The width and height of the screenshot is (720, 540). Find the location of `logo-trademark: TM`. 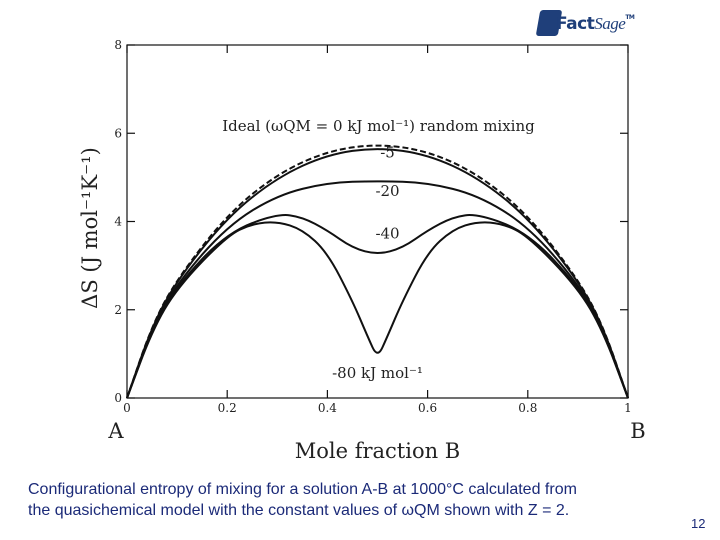

logo-trademark: TM is located at coordinates (630, 17).